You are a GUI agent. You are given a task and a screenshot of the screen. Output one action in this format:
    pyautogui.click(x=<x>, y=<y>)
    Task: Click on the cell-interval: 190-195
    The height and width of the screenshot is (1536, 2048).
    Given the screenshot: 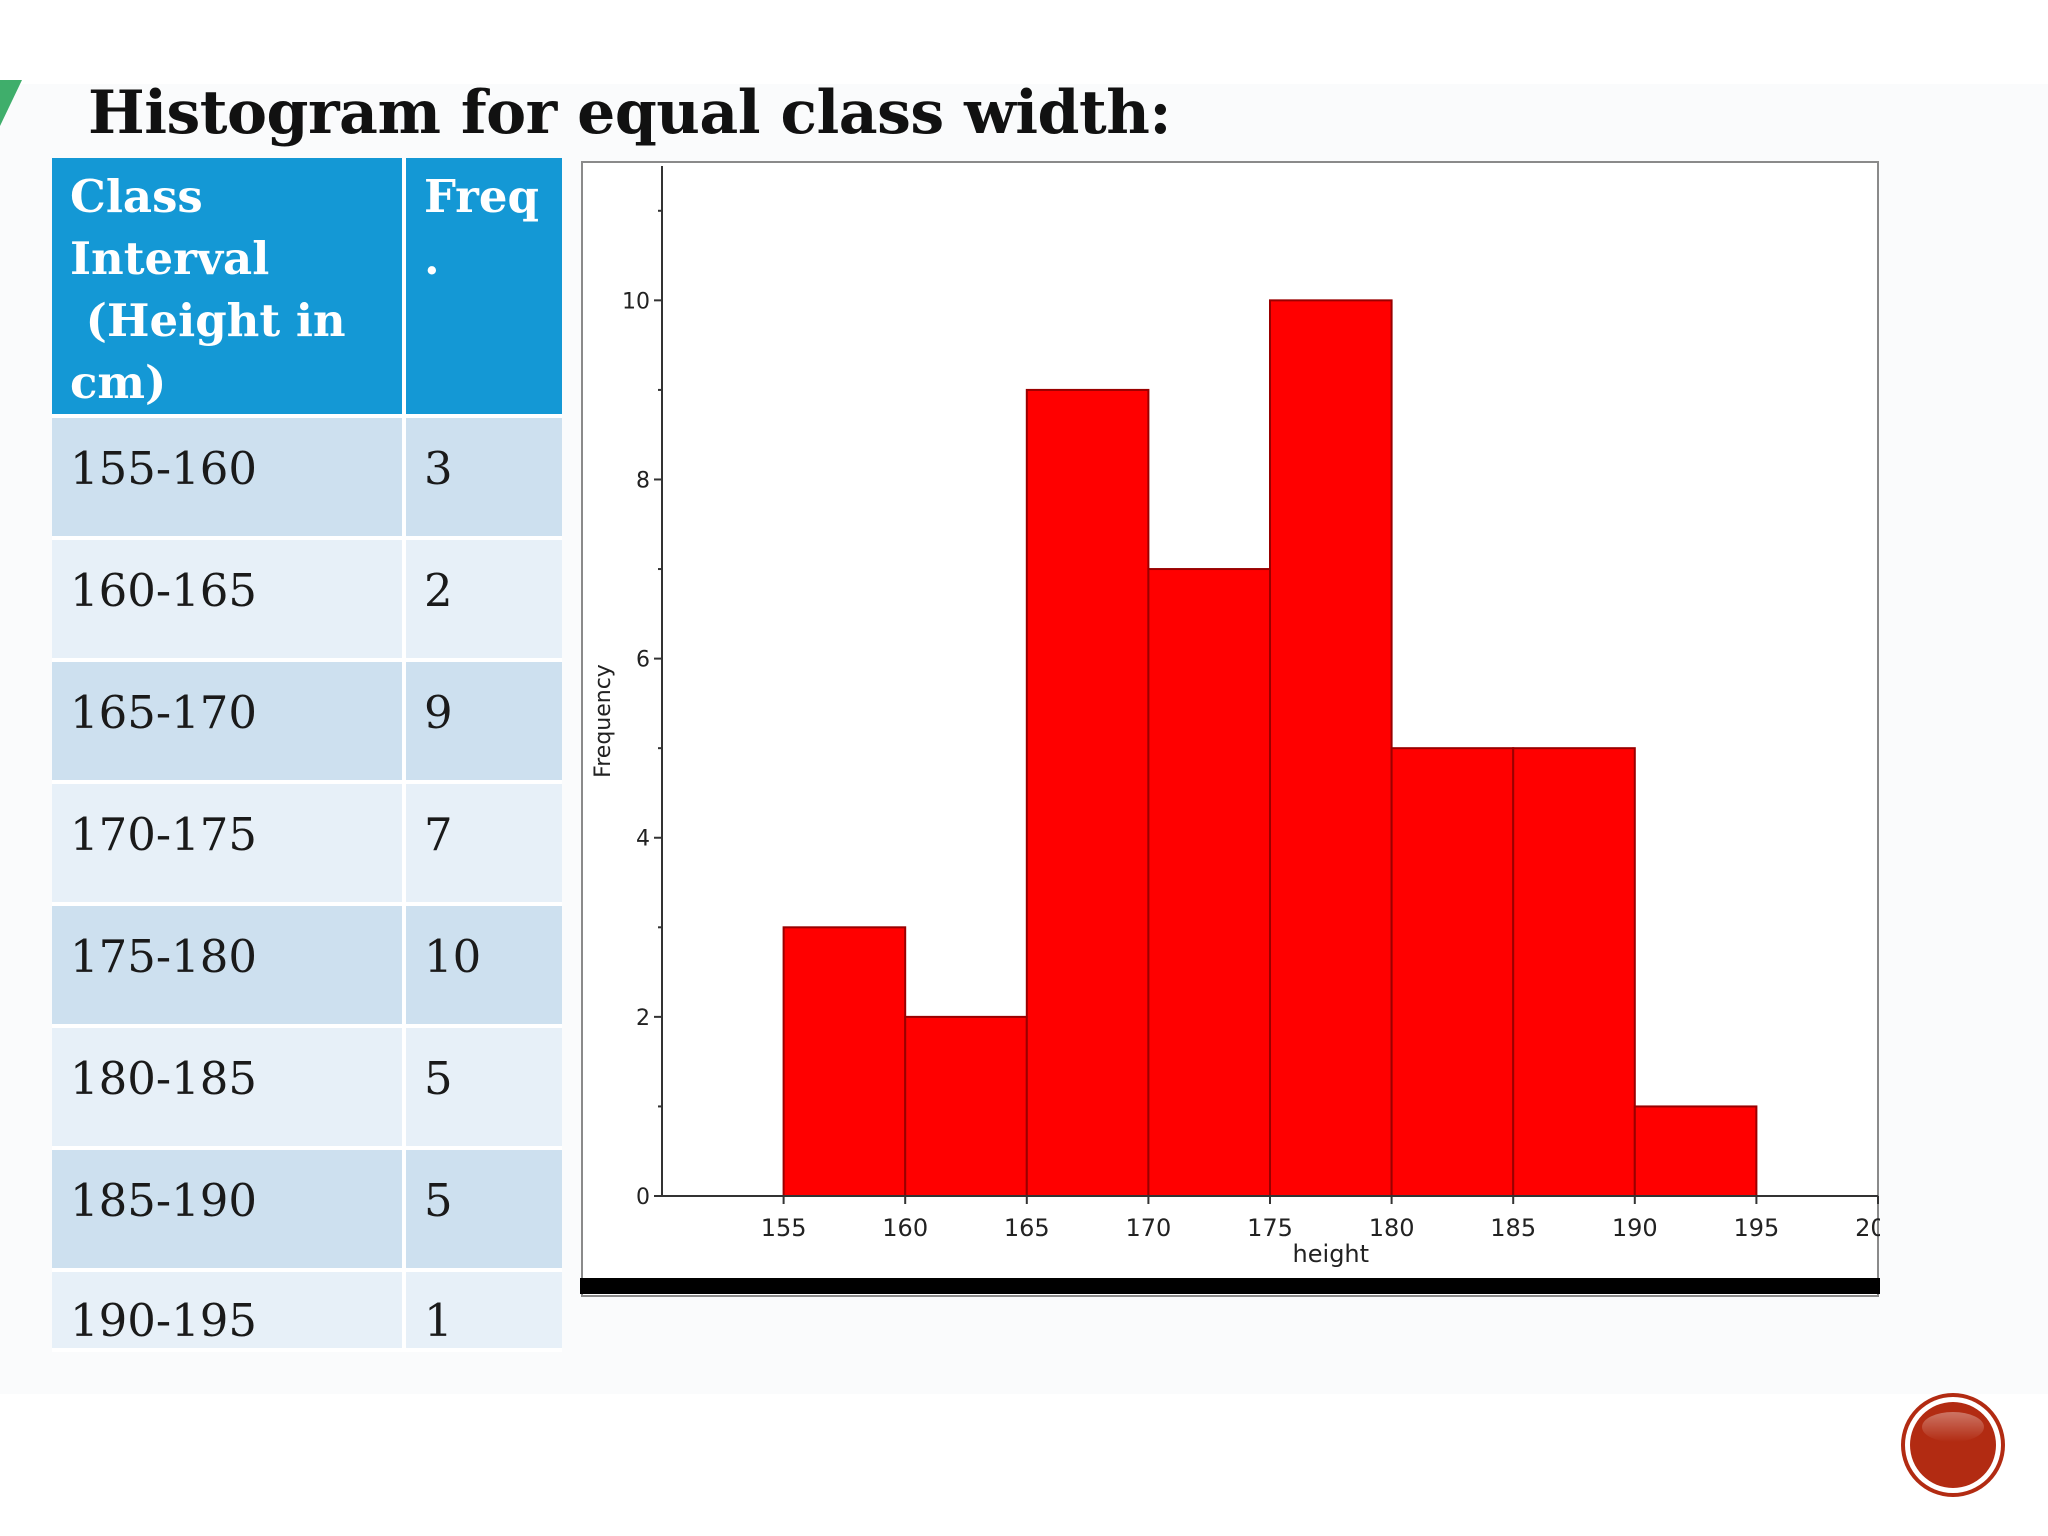 What is the action you would take?
    pyautogui.click(x=229, y=1312)
    